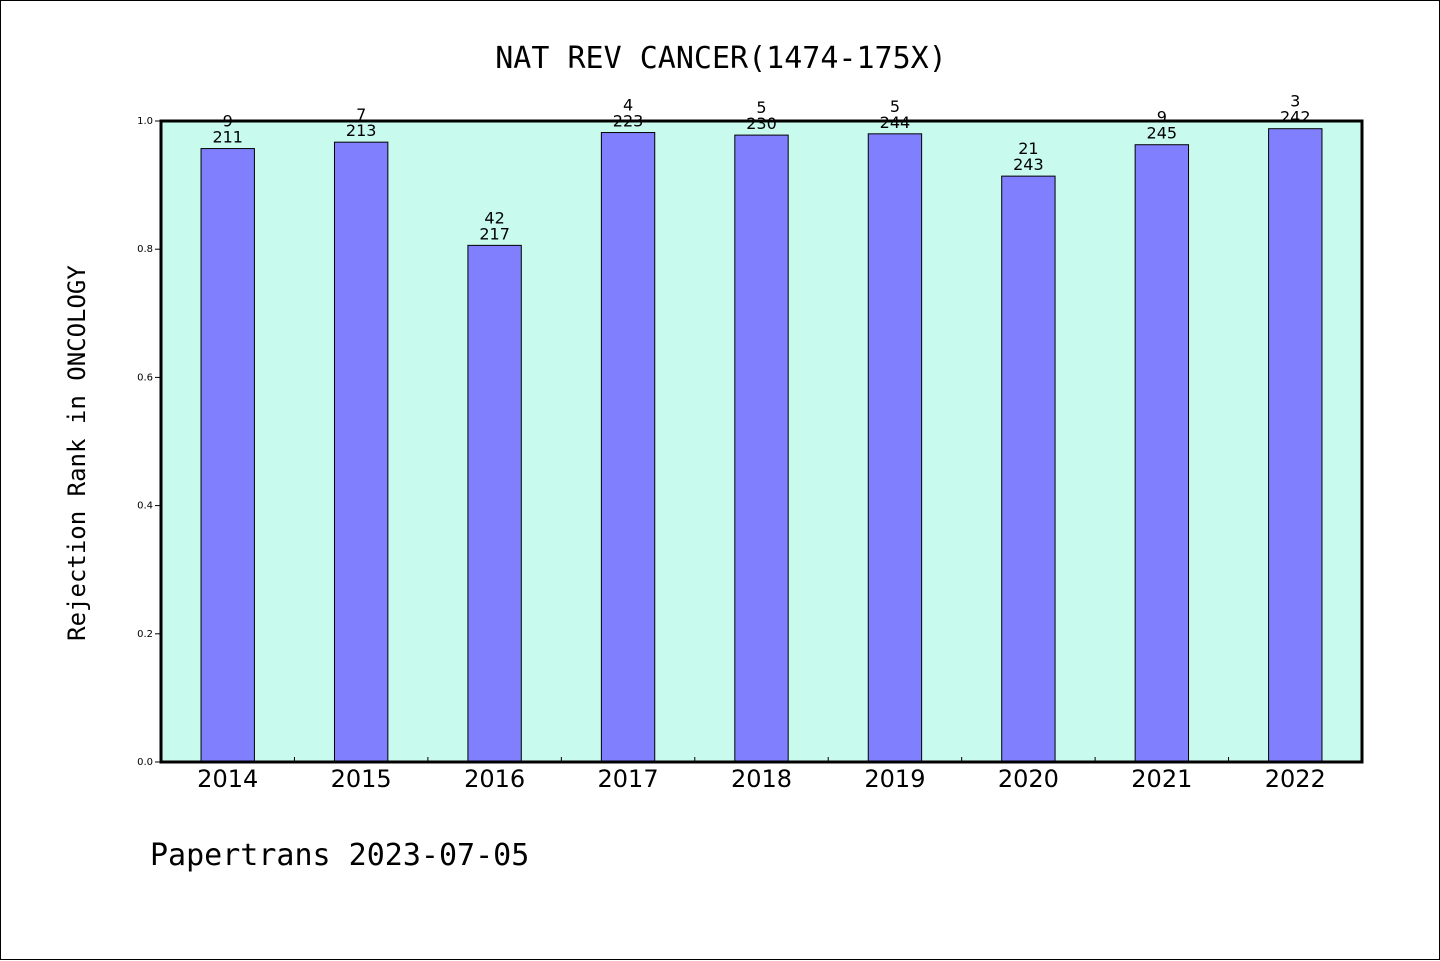 The width and height of the screenshot is (1440, 961). What do you see at coordinates (628, 779) in the screenshot?
I see `x-tick-label: 2017` at bounding box center [628, 779].